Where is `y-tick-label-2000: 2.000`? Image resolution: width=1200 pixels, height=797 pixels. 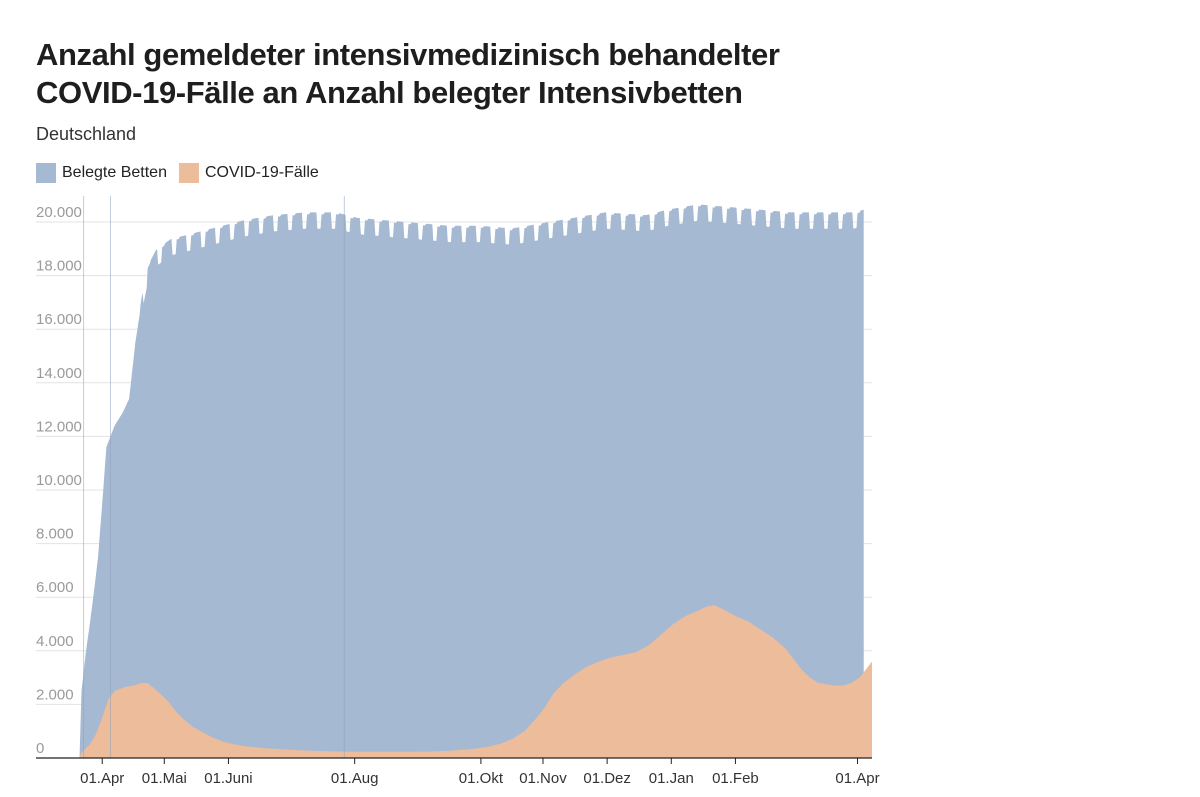 y-tick-label-2000: 2.000 is located at coordinates (55, 694).